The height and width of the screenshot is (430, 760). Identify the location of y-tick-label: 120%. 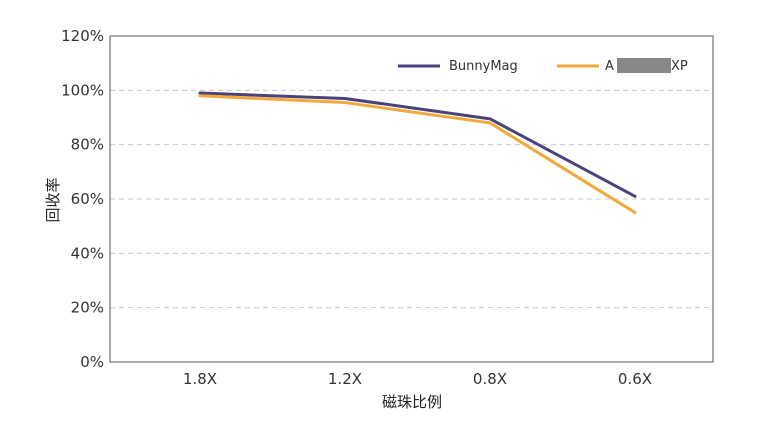
(82, 36).